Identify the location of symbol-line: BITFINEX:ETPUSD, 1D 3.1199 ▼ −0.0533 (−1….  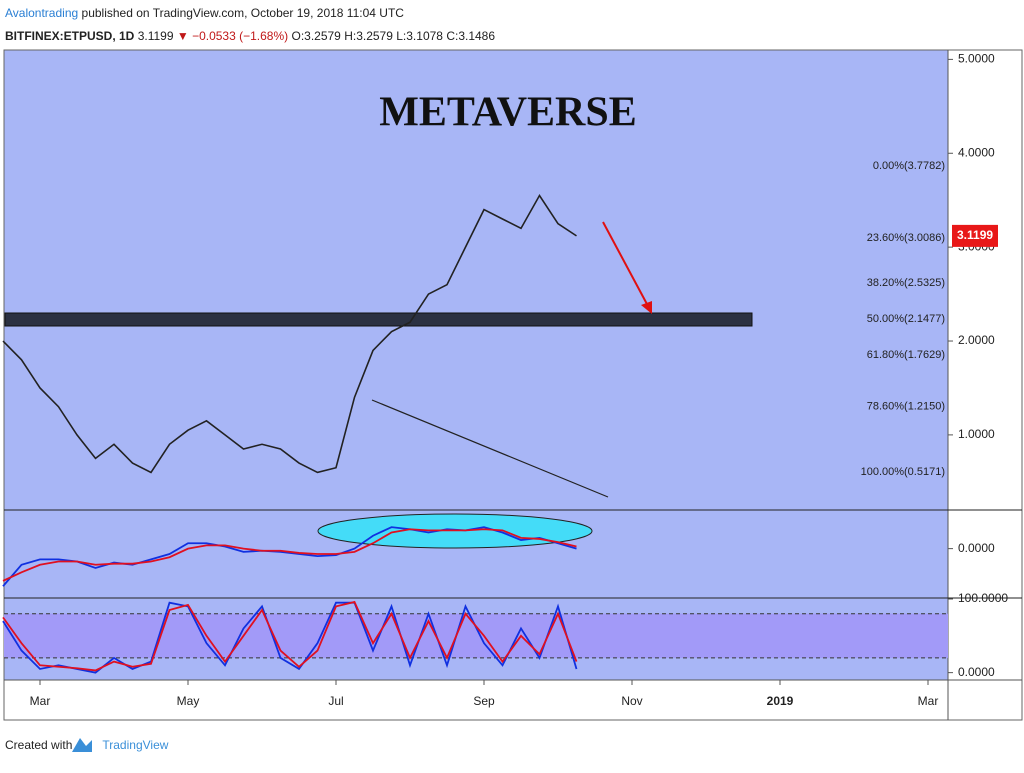
(250, 36).